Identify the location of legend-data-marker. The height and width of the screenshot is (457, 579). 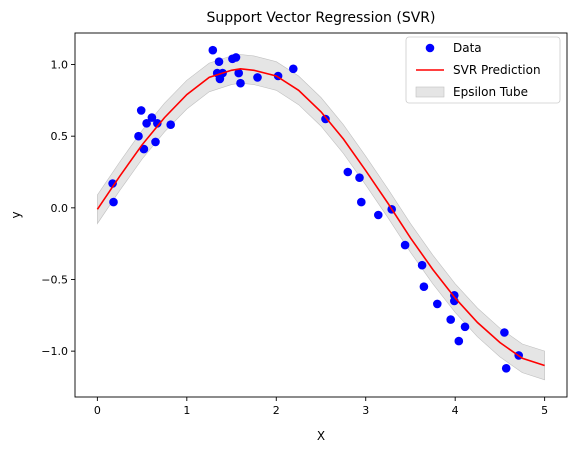
(430, 48).